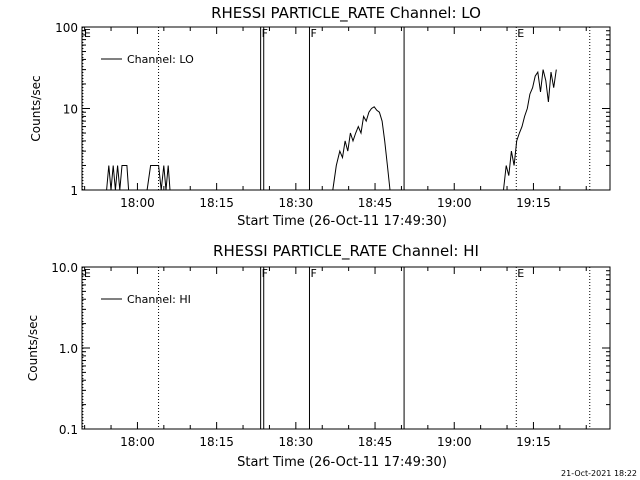  What do you see at coordinates (74, 191) in the screenshot?
I see `y-tick-label: 1` at bounding box center [74, 191].